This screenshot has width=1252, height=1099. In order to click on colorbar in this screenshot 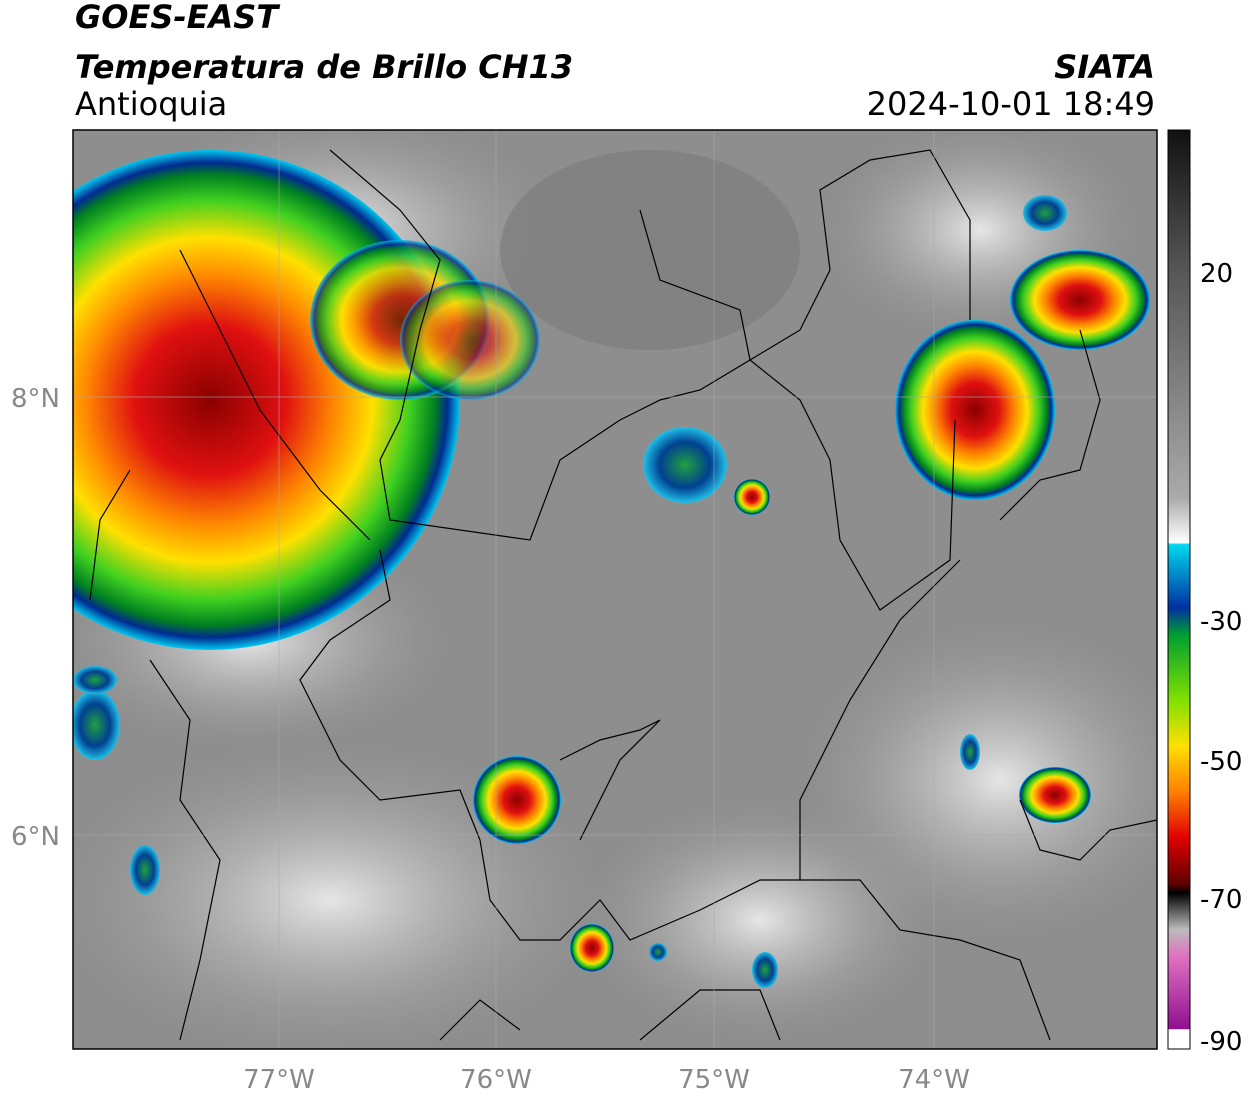, I will do `click(1179, 589)`.